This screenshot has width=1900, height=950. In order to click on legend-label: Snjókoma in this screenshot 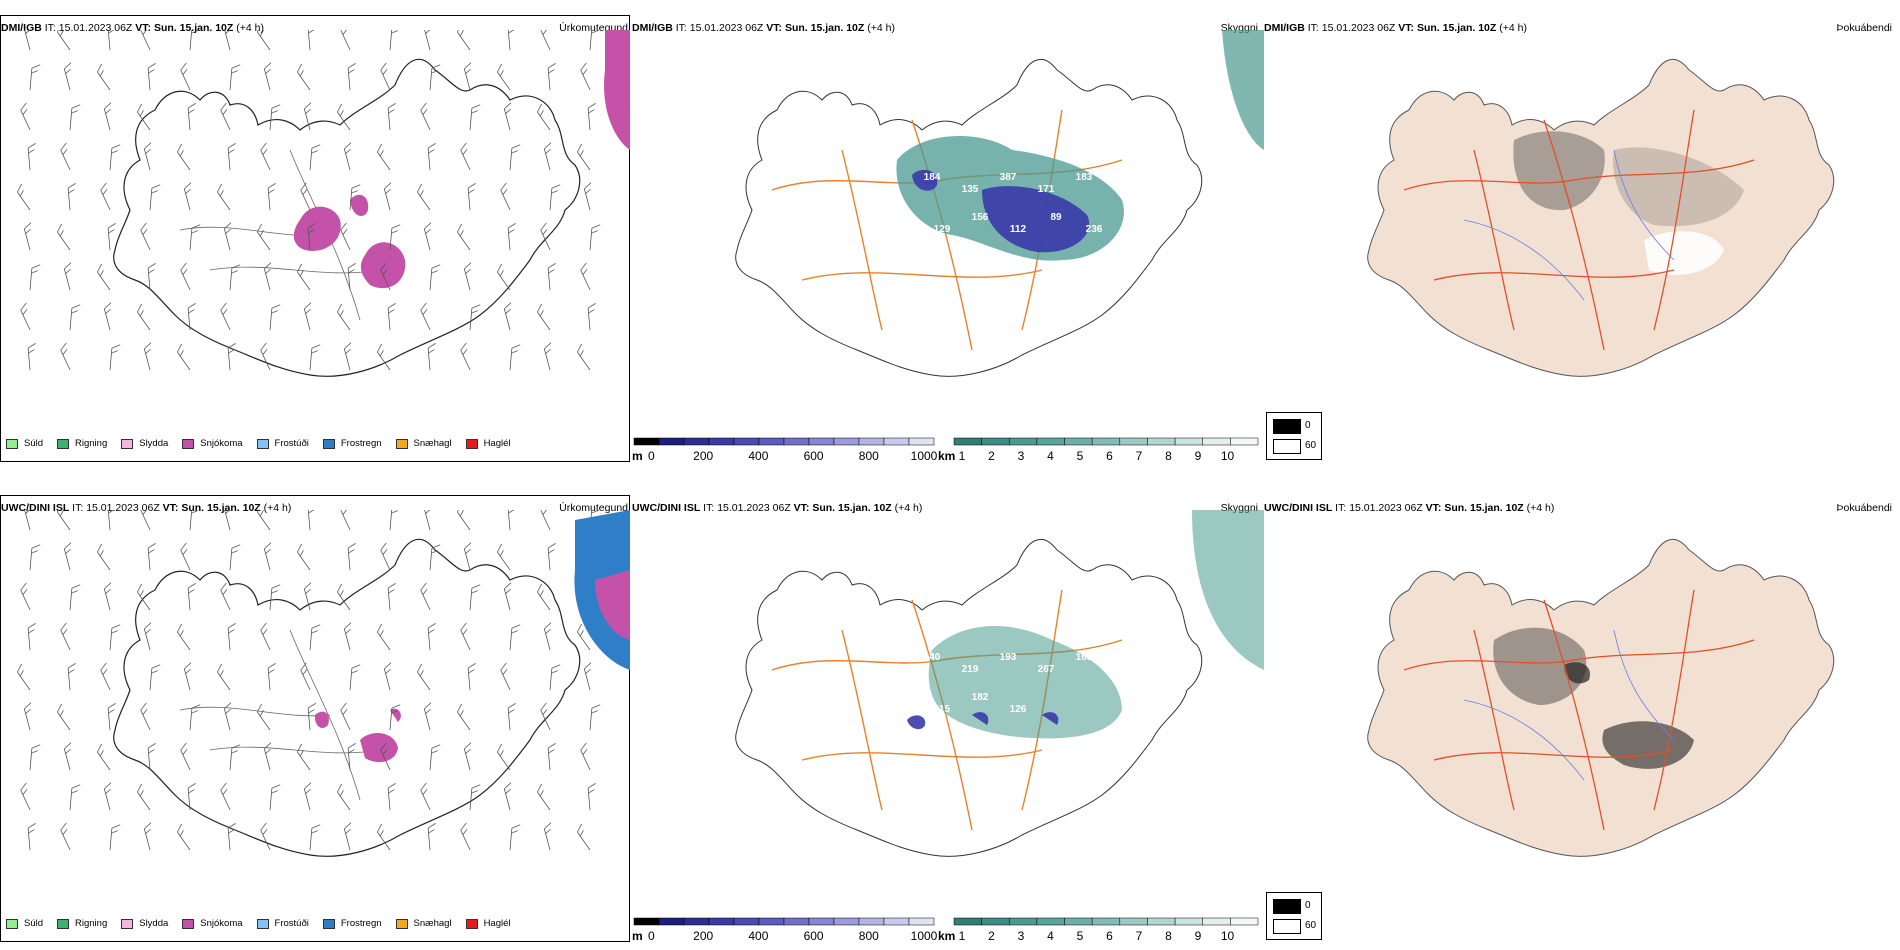, I will do `click(221, 443)`.